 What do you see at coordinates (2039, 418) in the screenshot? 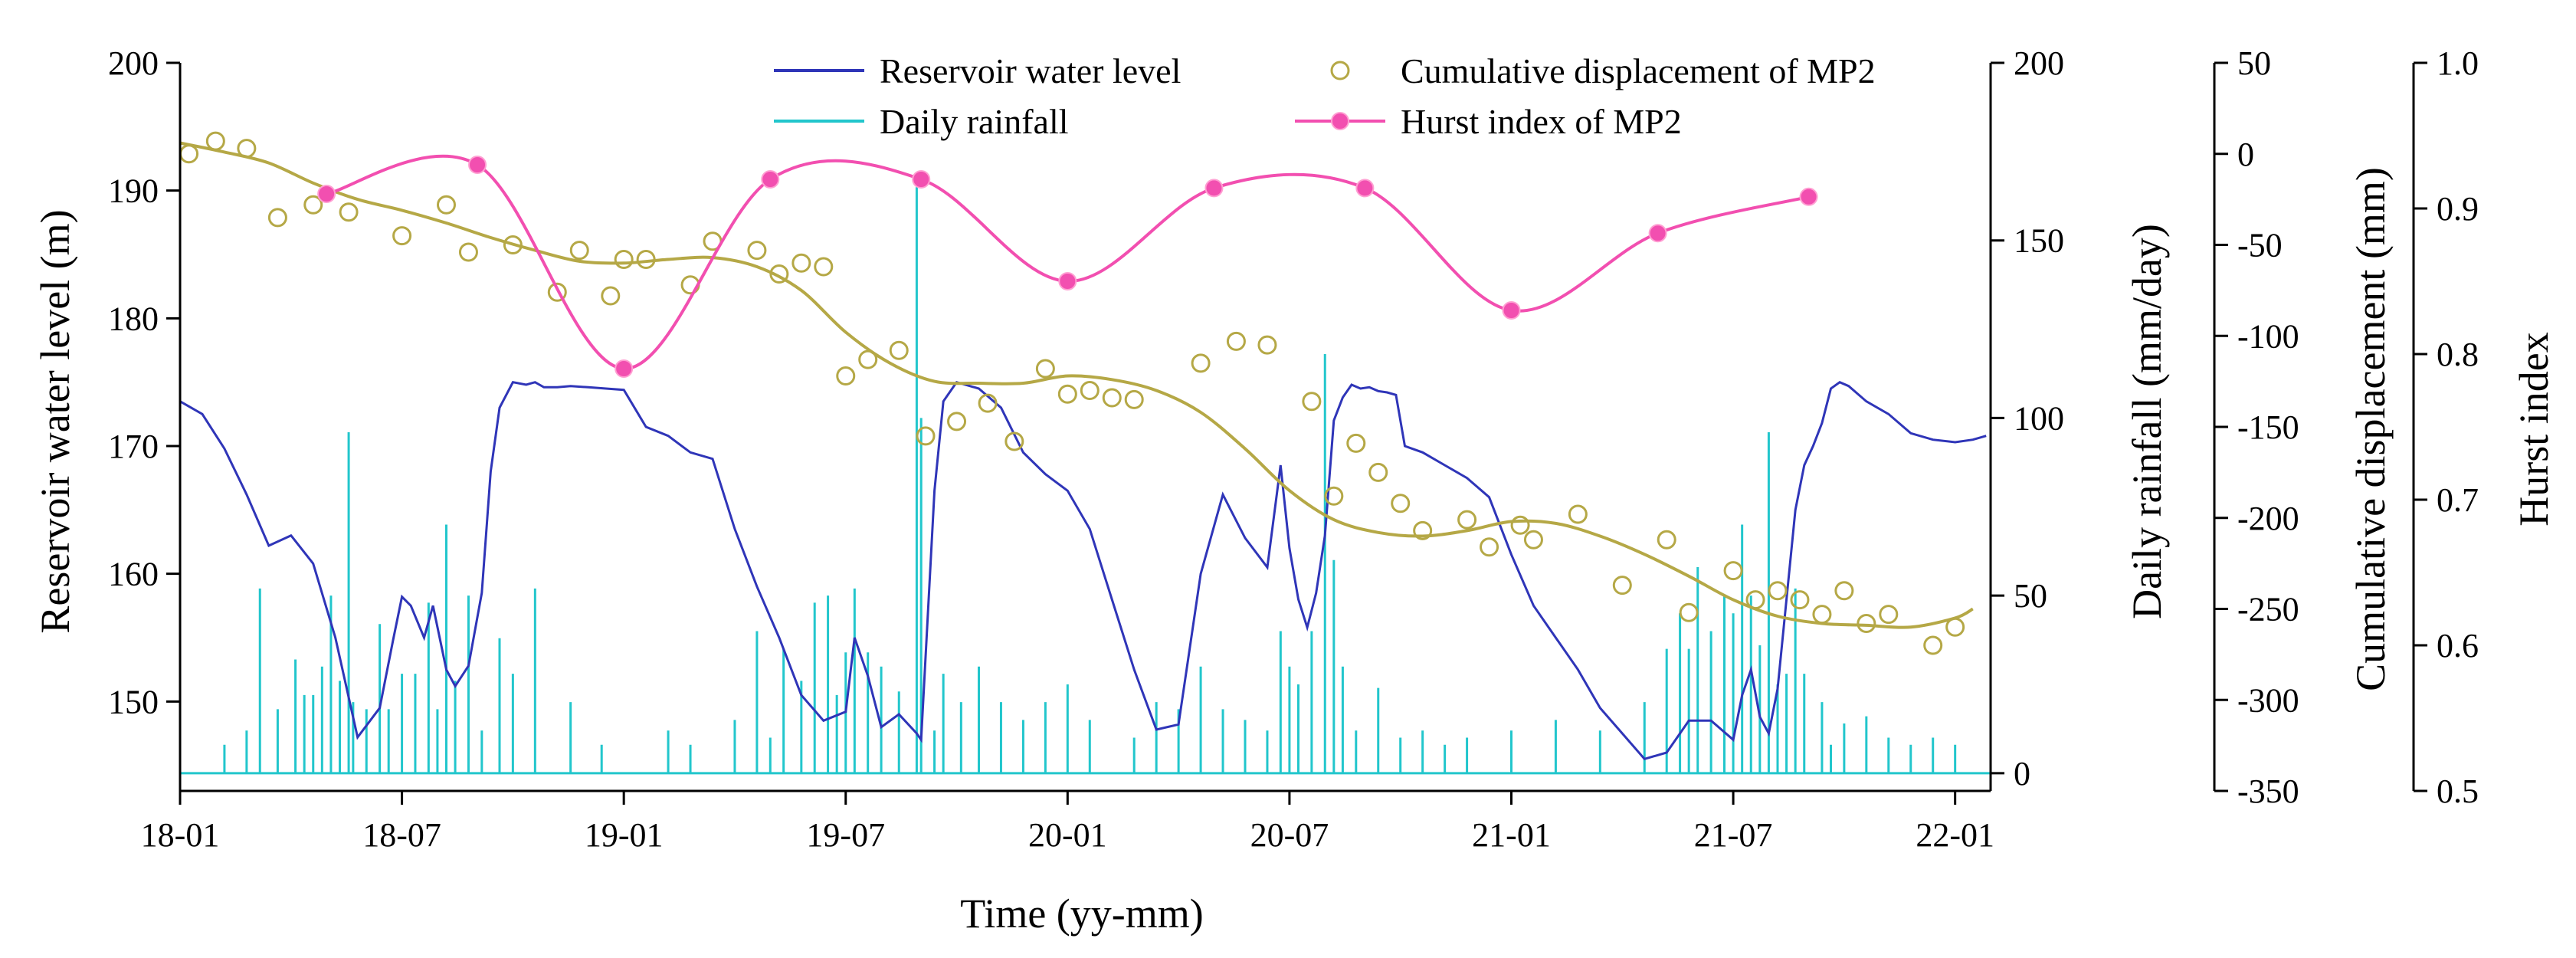
I see `rain-tick-label: 100` at bounding box center [2039, 418].